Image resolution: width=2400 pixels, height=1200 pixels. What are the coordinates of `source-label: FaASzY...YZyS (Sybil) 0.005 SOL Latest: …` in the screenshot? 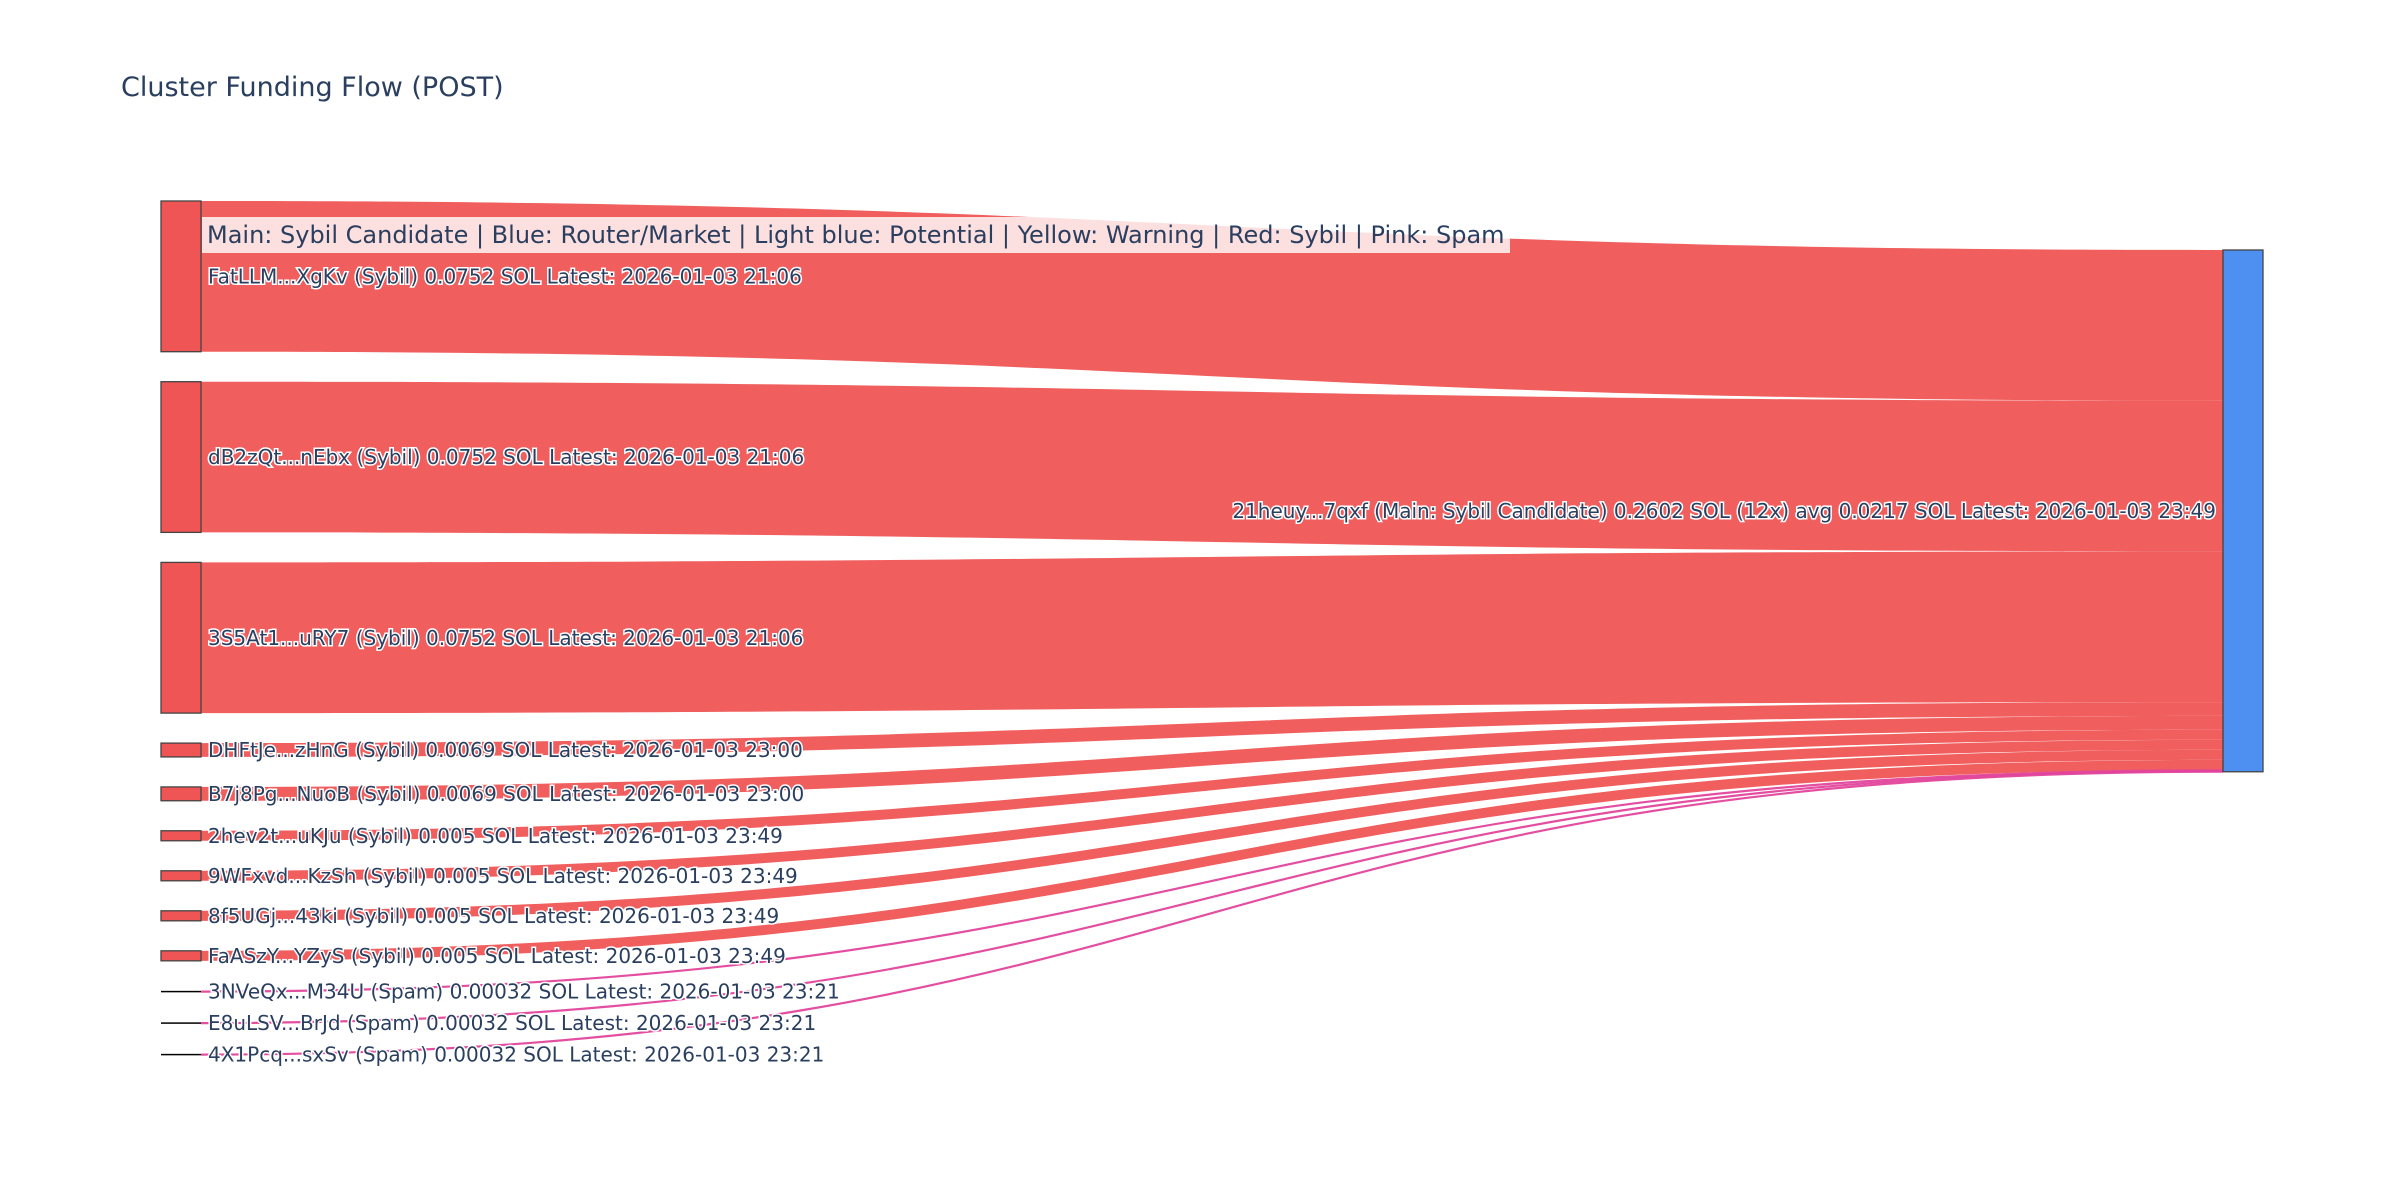 It's located at (497, 956).